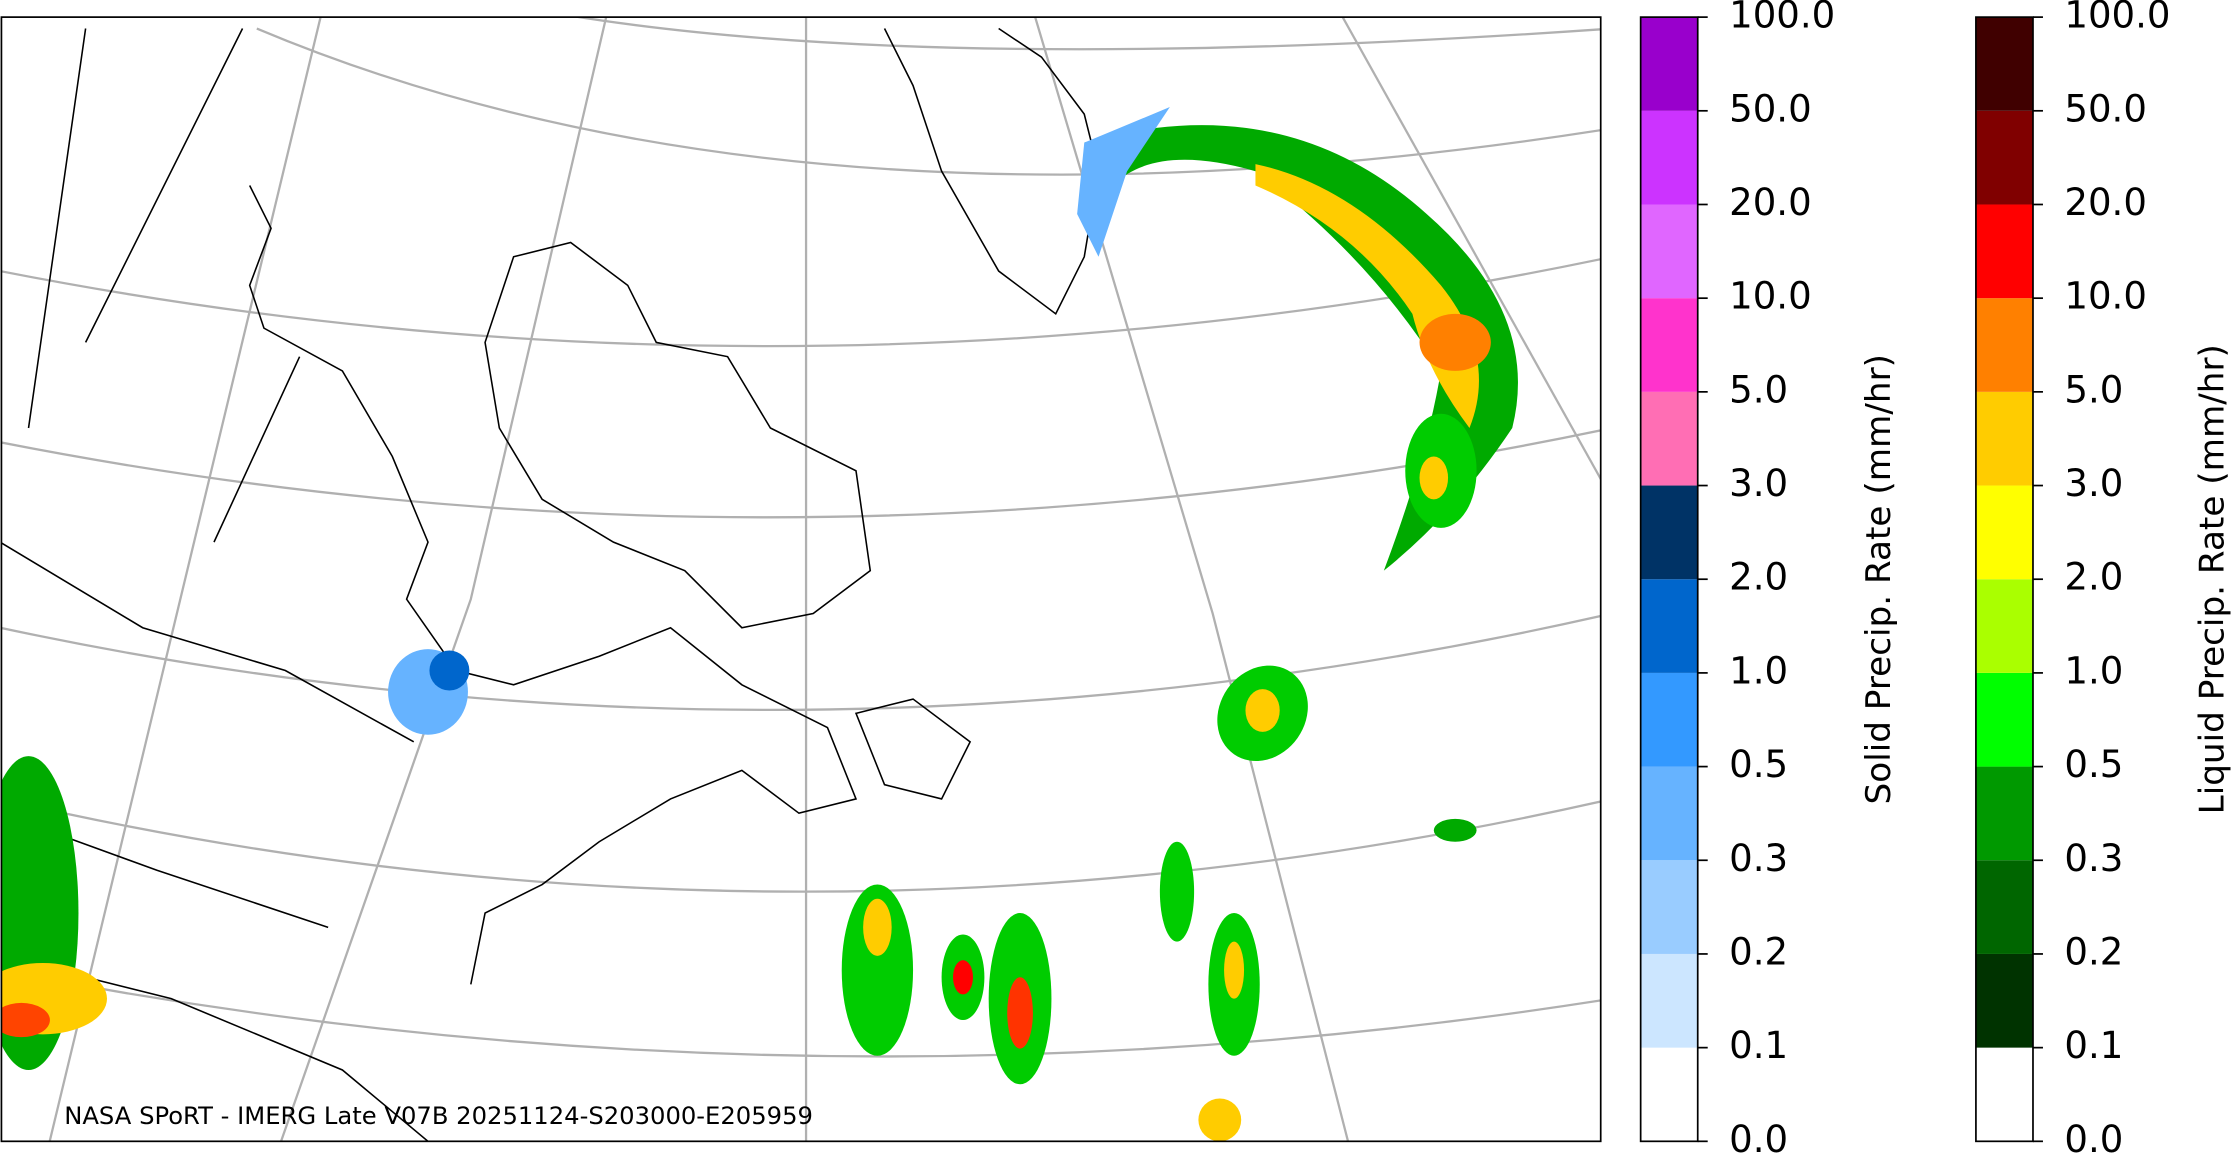 Image resolution: width=2237 pixels, height=1167 pixels. What do you see at coordinates (1879, 579) in the screenshot?
I see `colorbar-label: Solid Precip. Rate (mm/hr)` at bounding box center [1879, 579].